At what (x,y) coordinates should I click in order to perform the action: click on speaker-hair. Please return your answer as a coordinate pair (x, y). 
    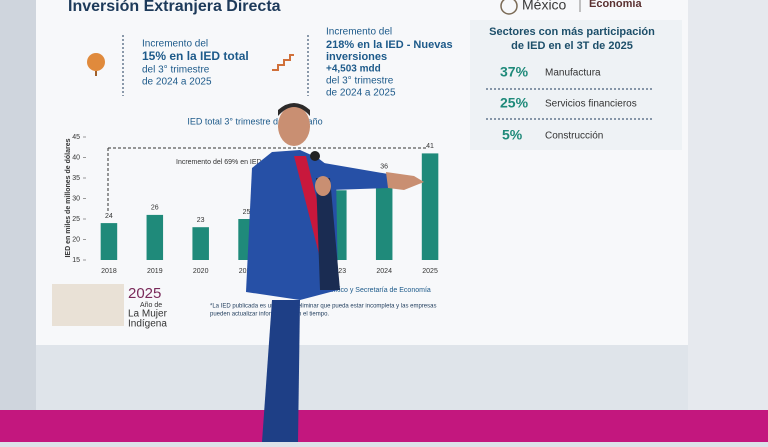
    Looking at the image, I should click on (294, 109).